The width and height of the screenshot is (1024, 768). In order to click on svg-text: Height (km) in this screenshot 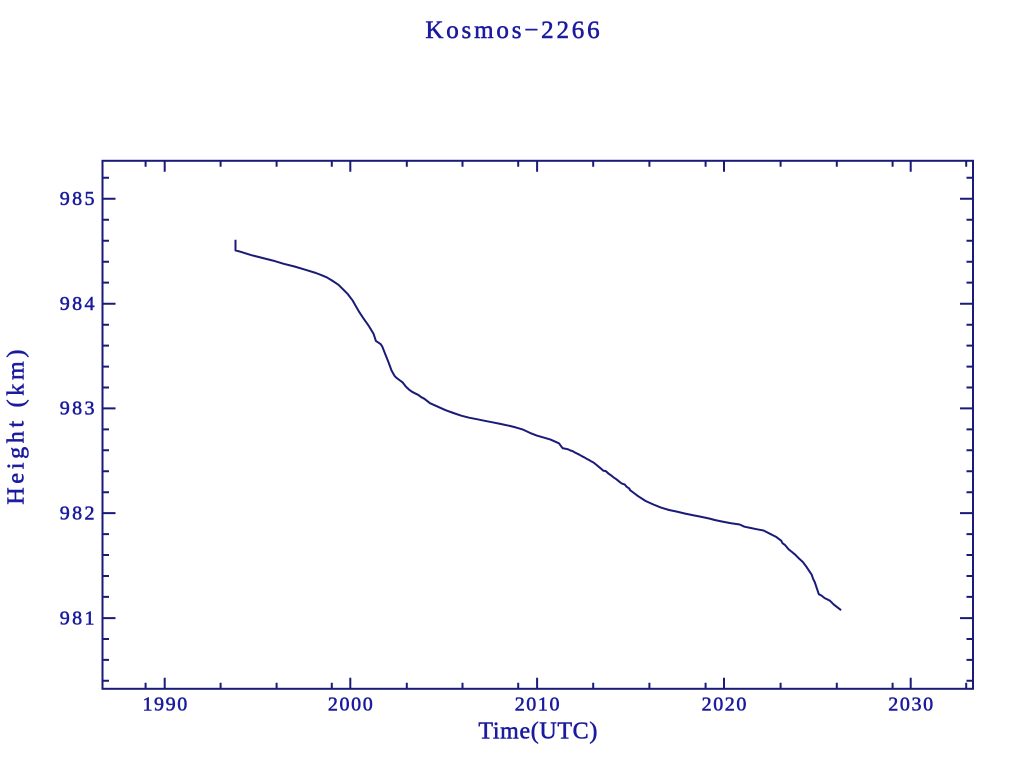, I will do `click(17, 425)`.